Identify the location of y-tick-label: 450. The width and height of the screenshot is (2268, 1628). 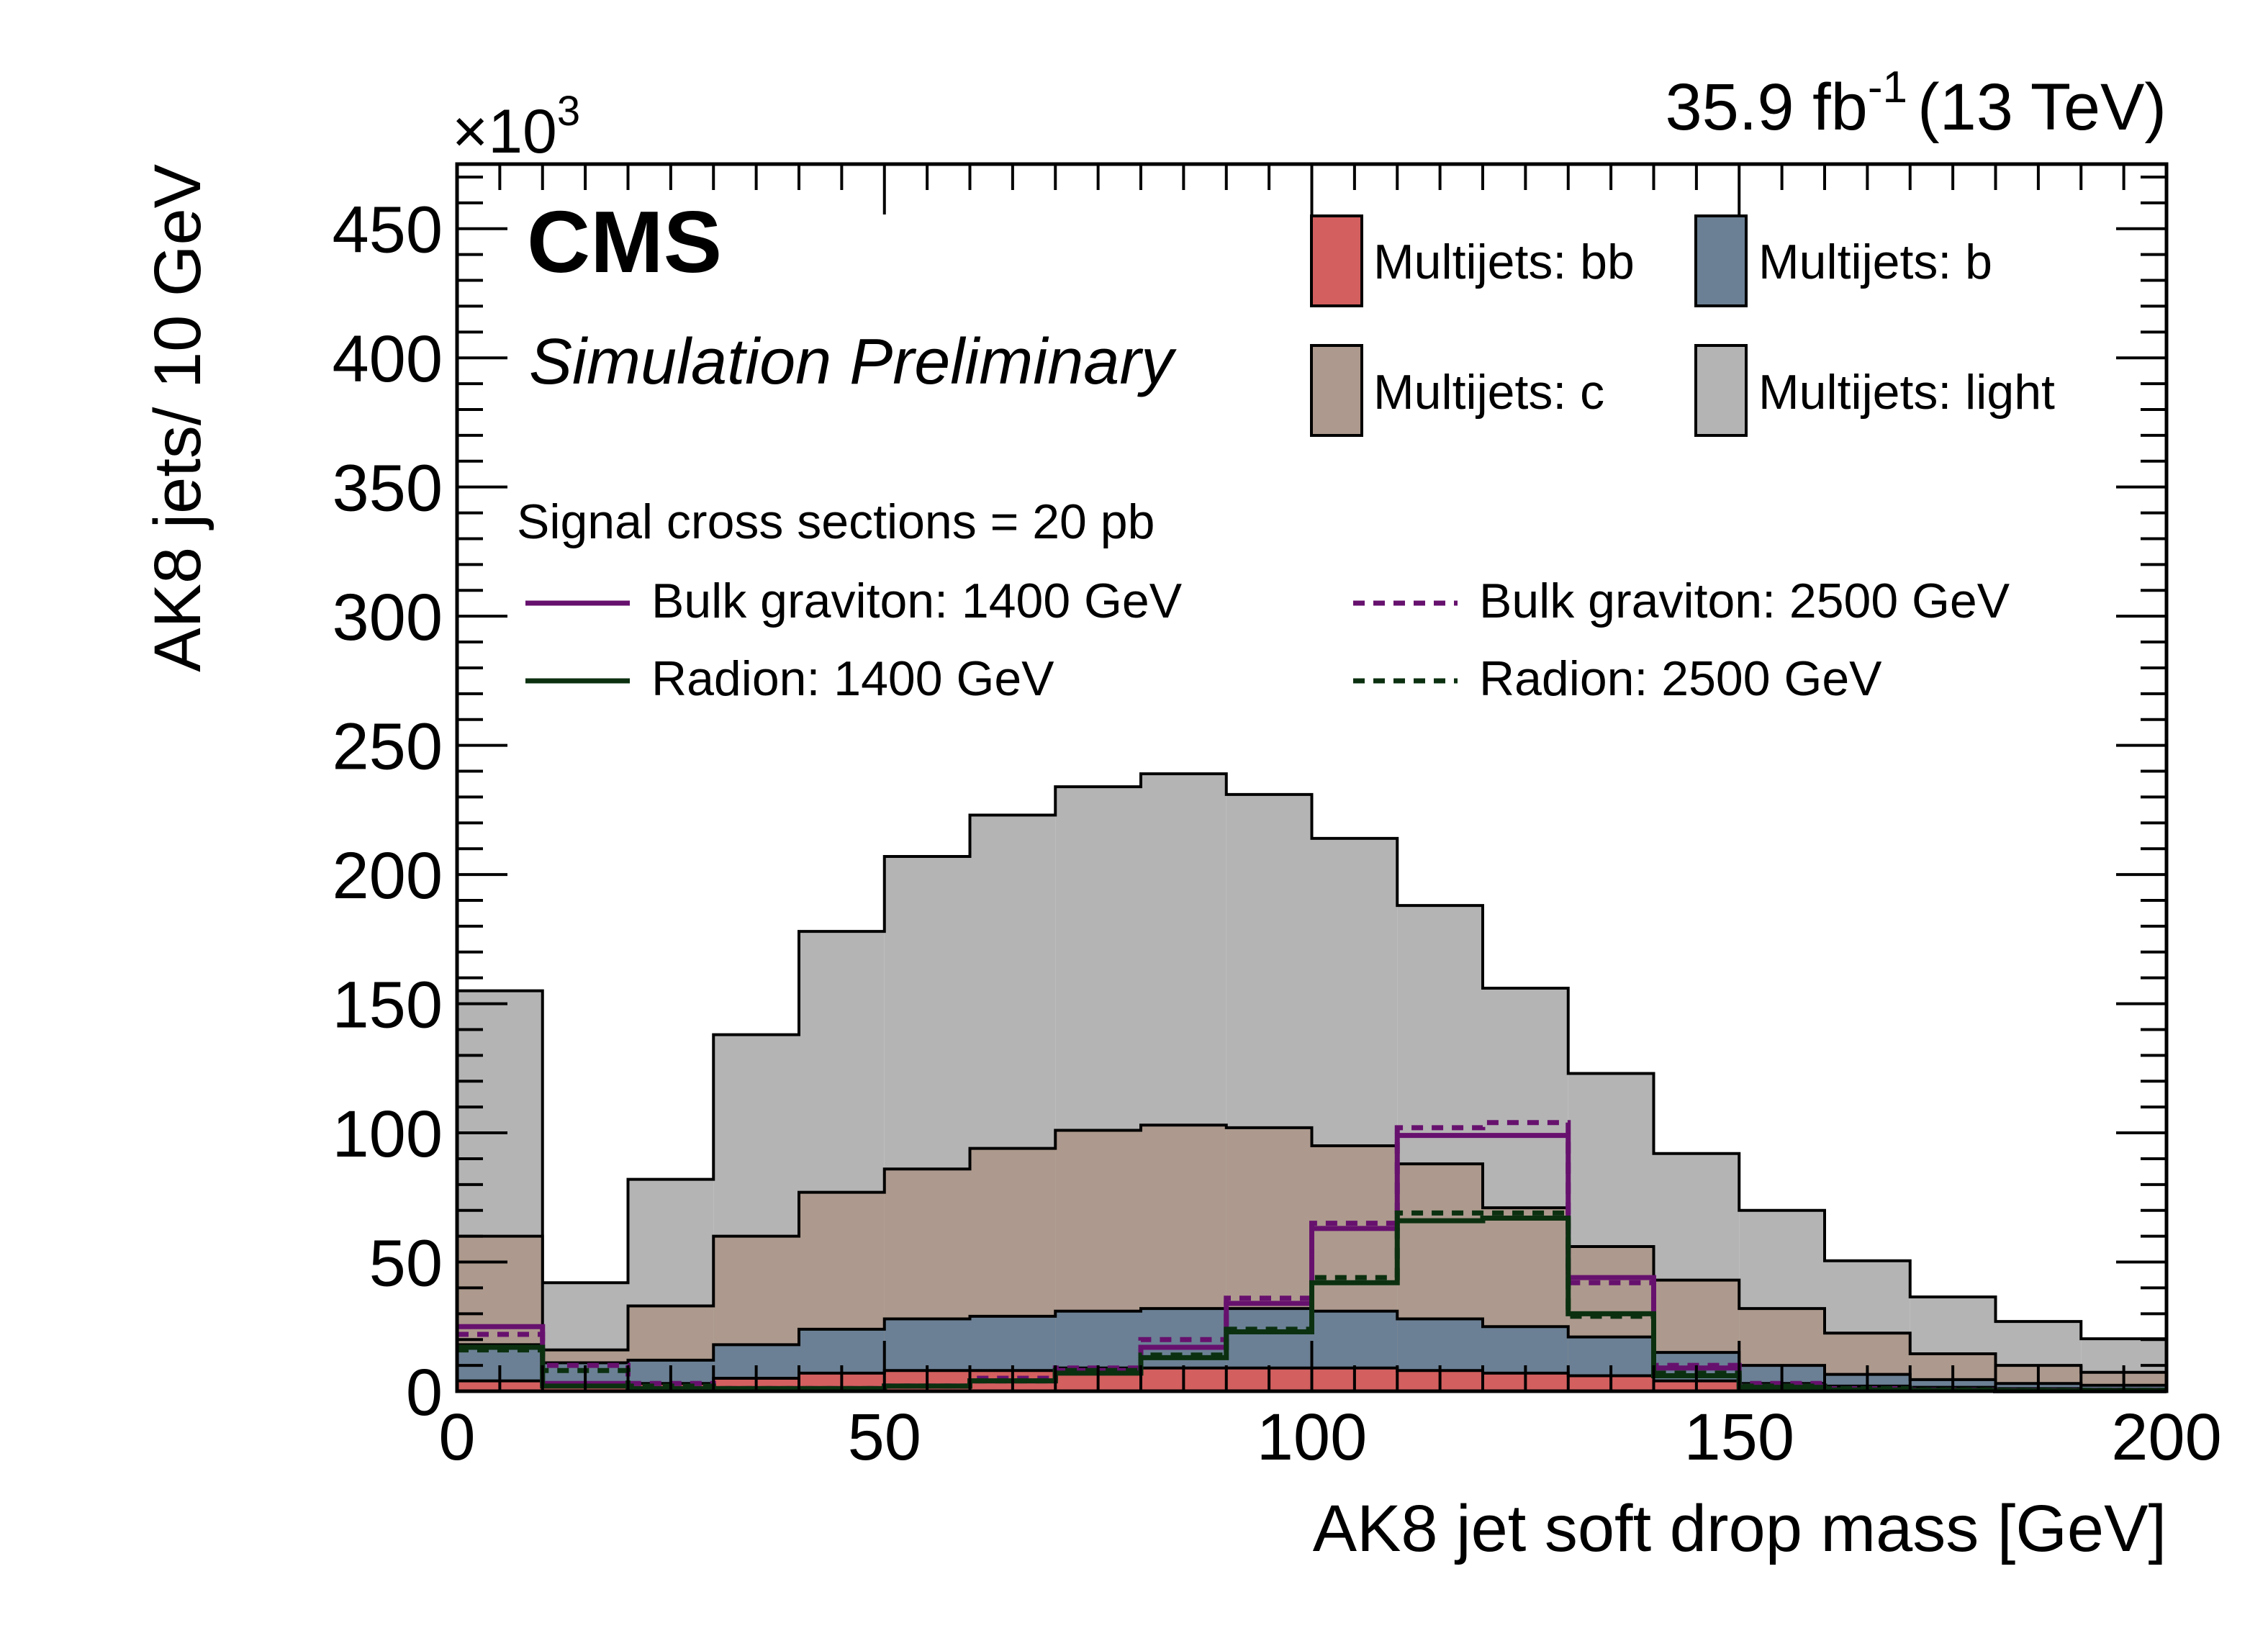
(388, 230).